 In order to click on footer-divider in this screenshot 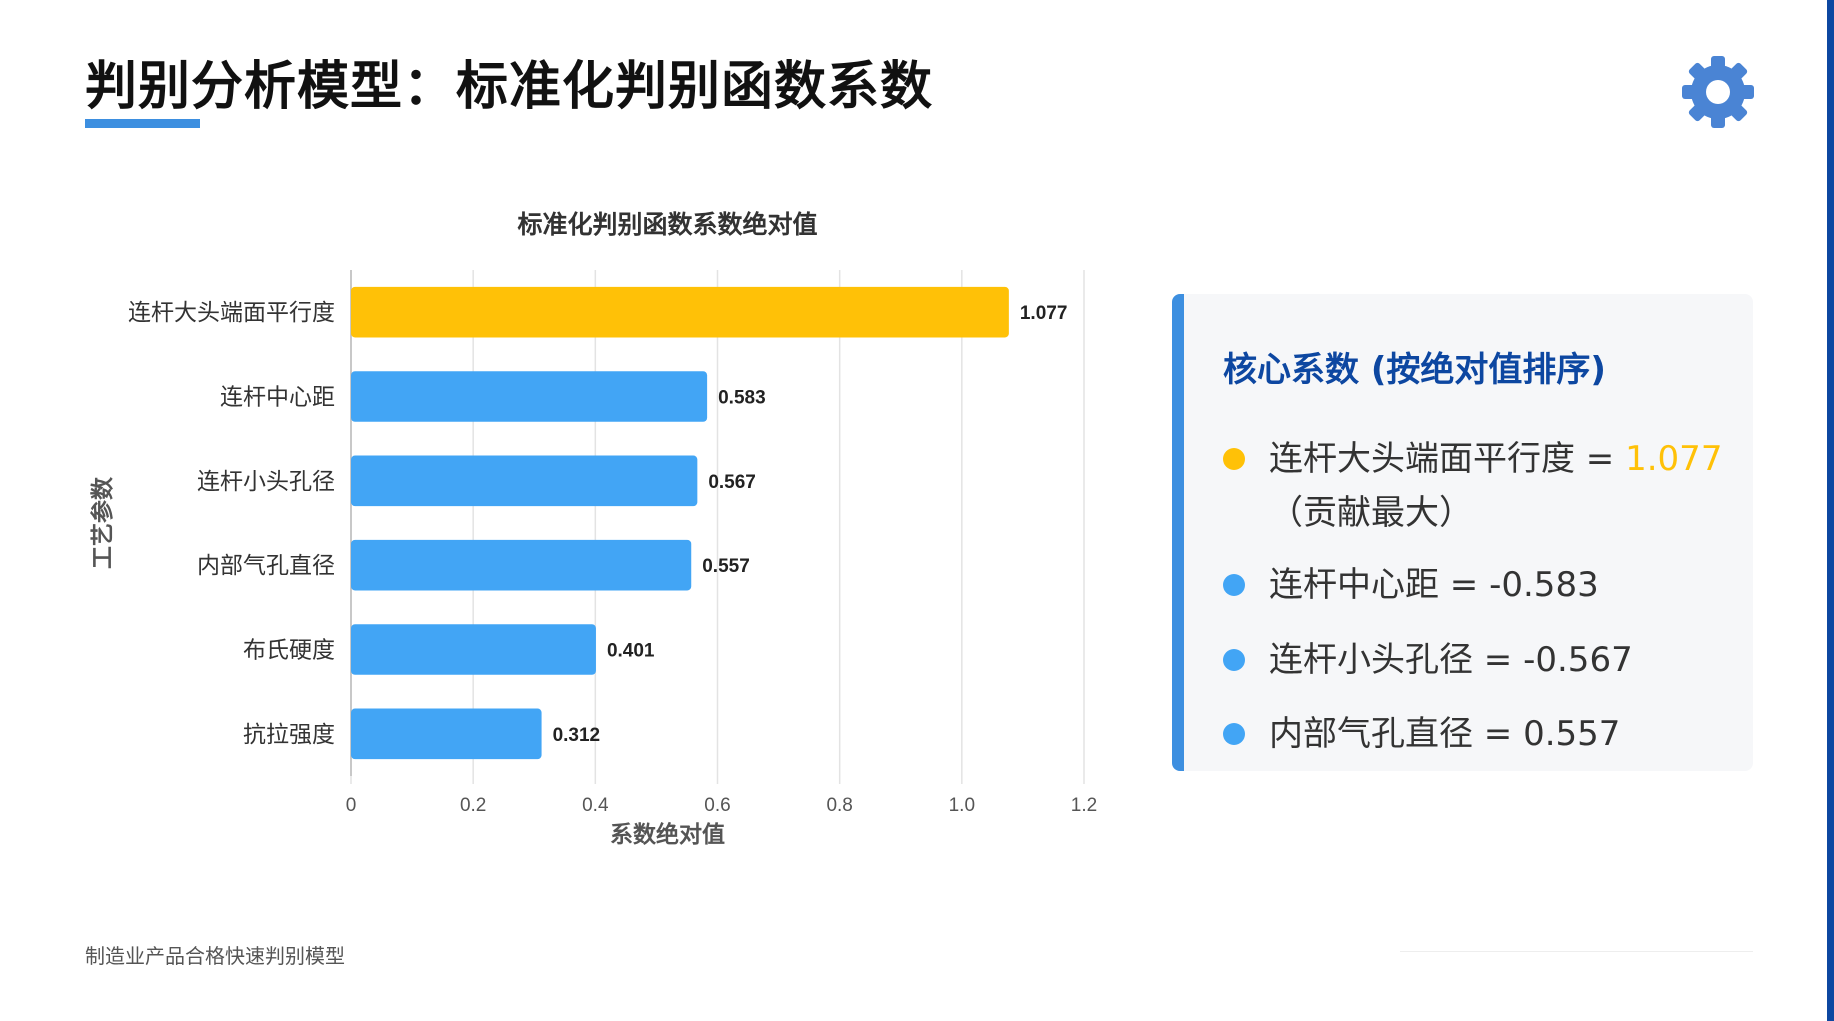, I will do `click(1576, 951)`.